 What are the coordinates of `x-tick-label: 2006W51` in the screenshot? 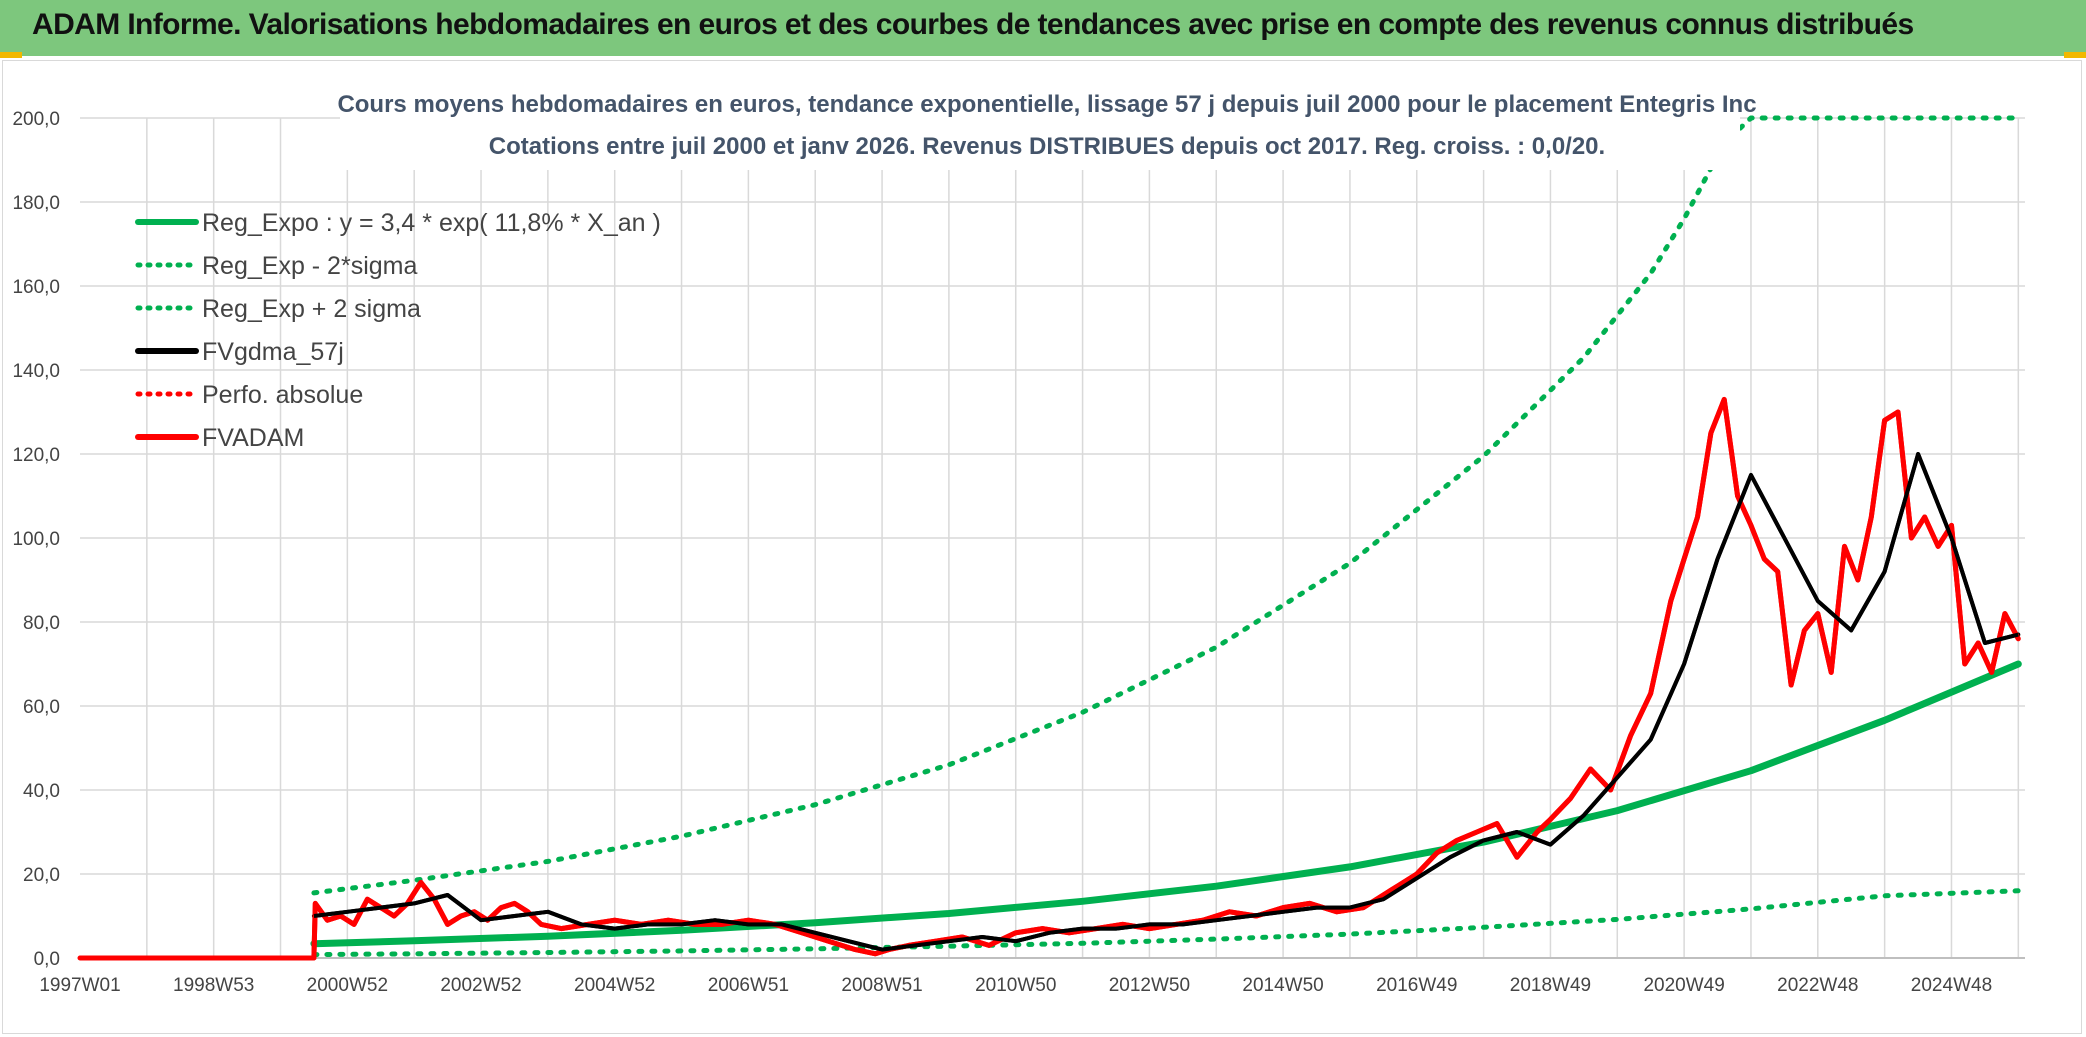 It's located at (748, 985).